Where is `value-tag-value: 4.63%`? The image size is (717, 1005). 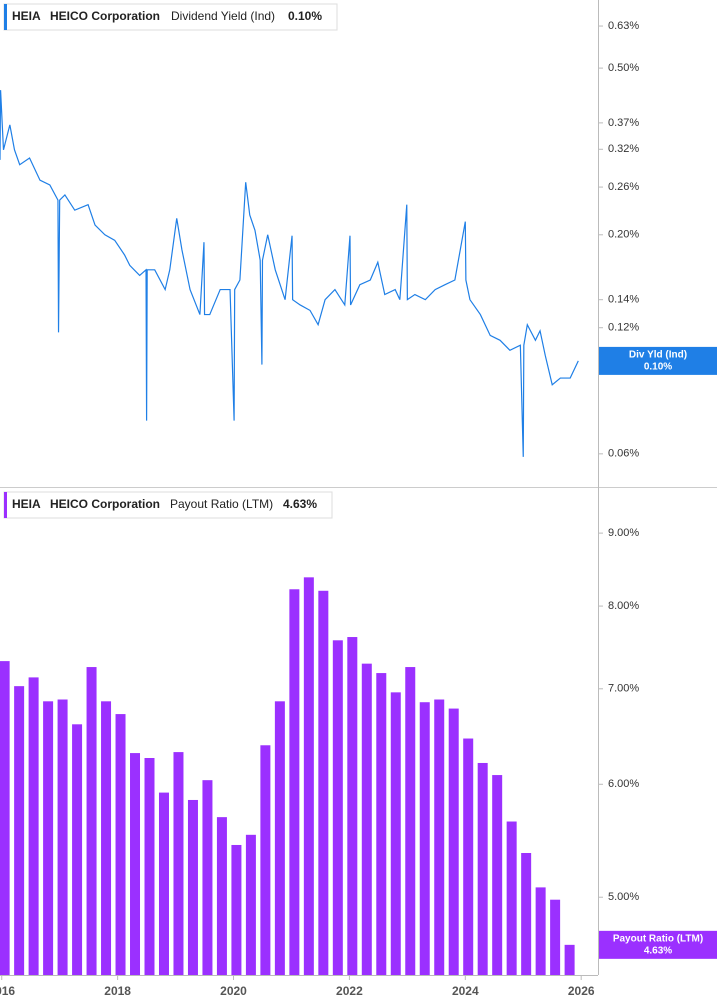
value-tag-value: 4.63% is located at coordinates (658, 950).